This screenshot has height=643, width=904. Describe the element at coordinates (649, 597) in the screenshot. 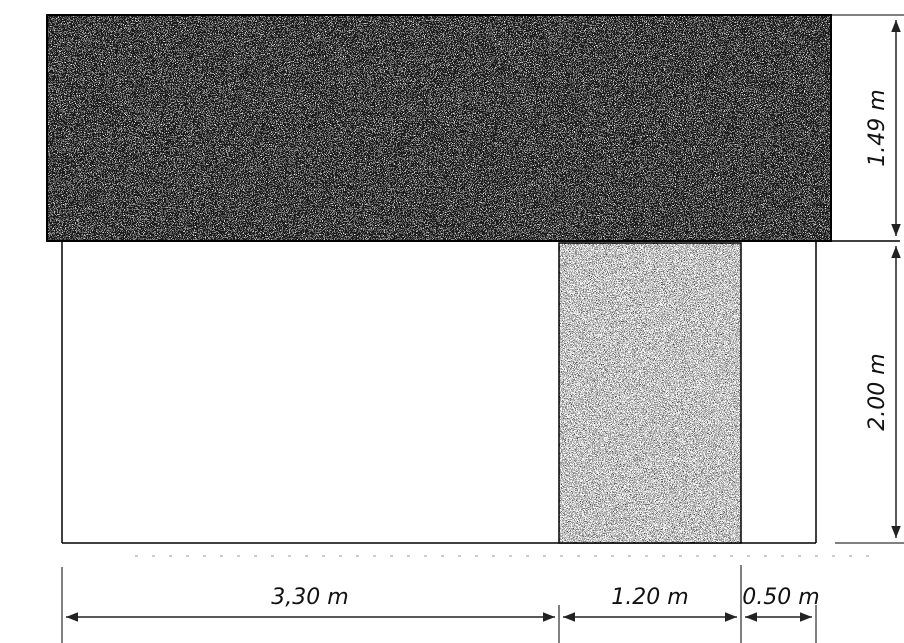

I see `width-middle-label: 1.20 m` at that location.